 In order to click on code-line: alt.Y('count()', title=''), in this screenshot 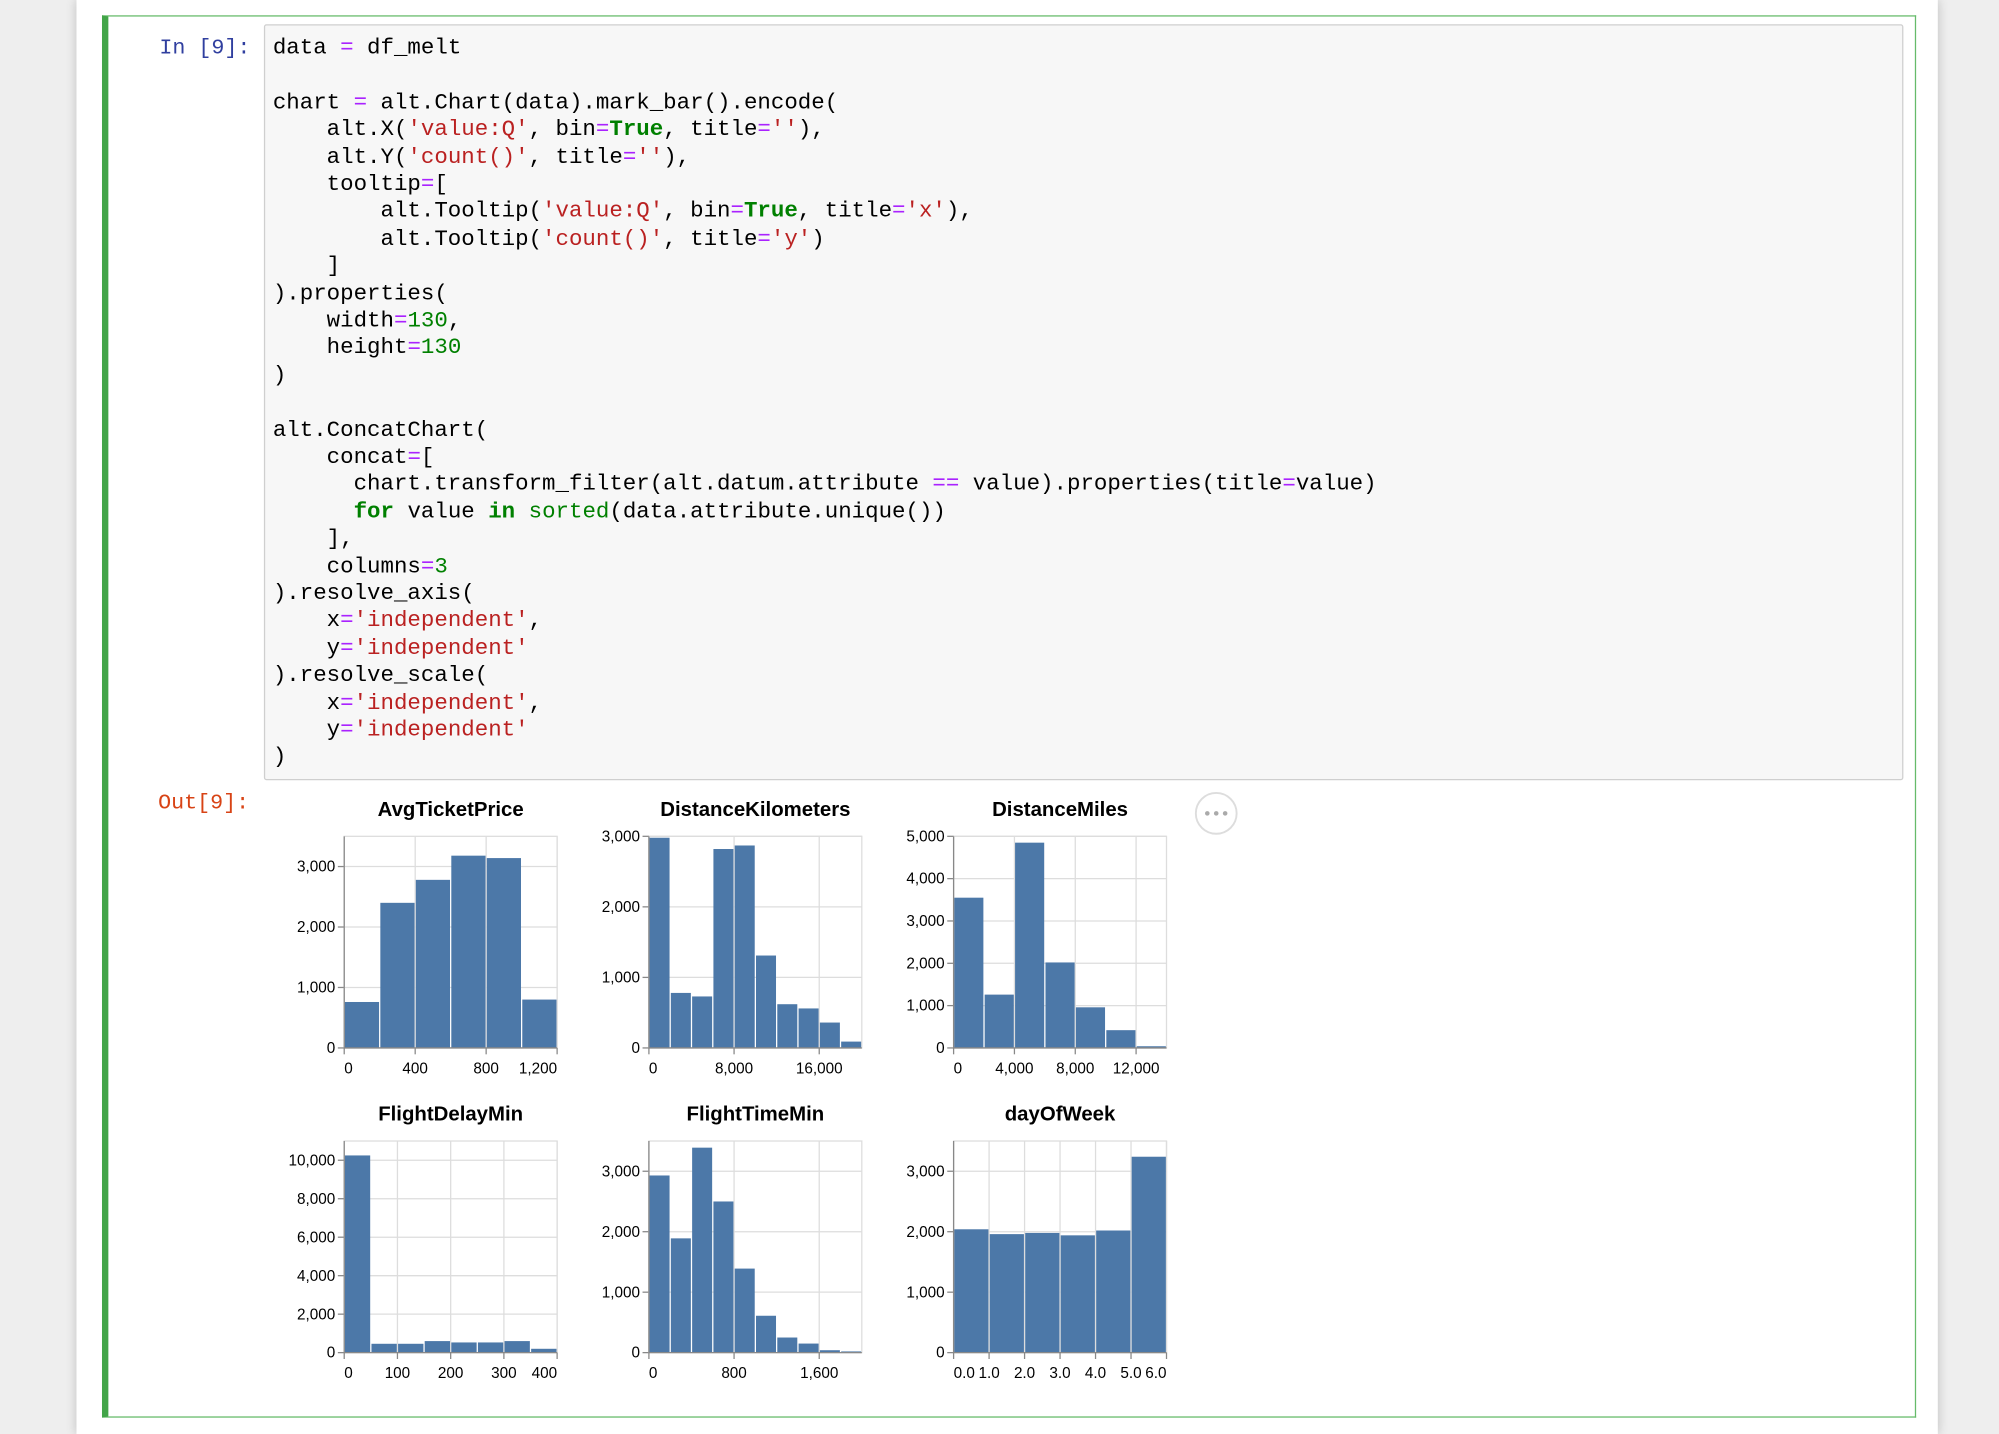, I will do `click(481, 157)`.